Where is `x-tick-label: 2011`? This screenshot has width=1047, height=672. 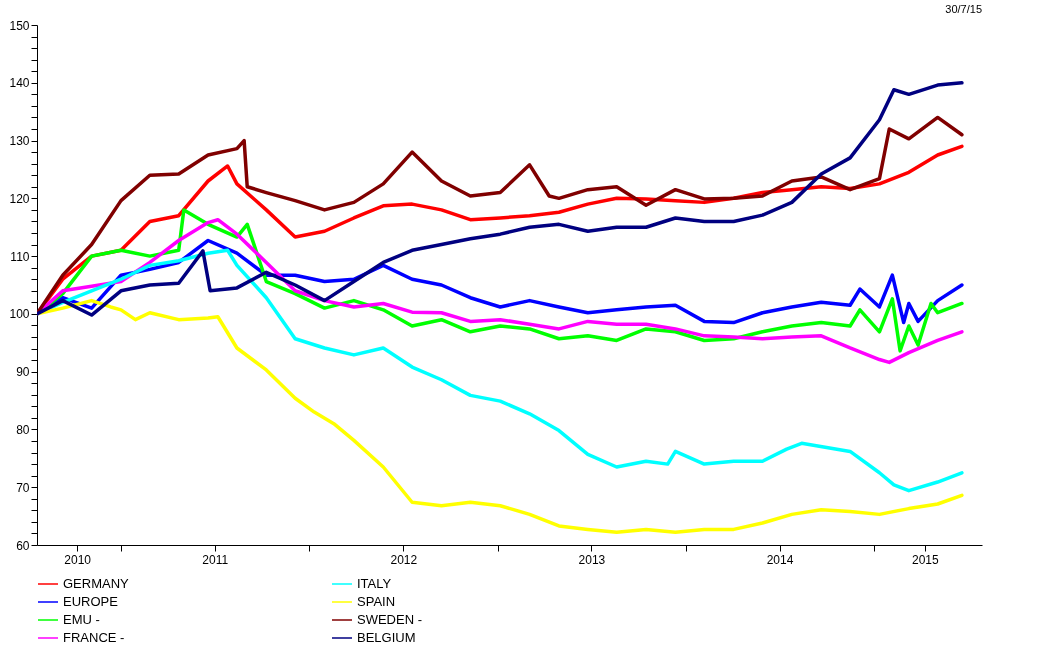
x-tick-label: 2011 is located at coordinates (215, 559).